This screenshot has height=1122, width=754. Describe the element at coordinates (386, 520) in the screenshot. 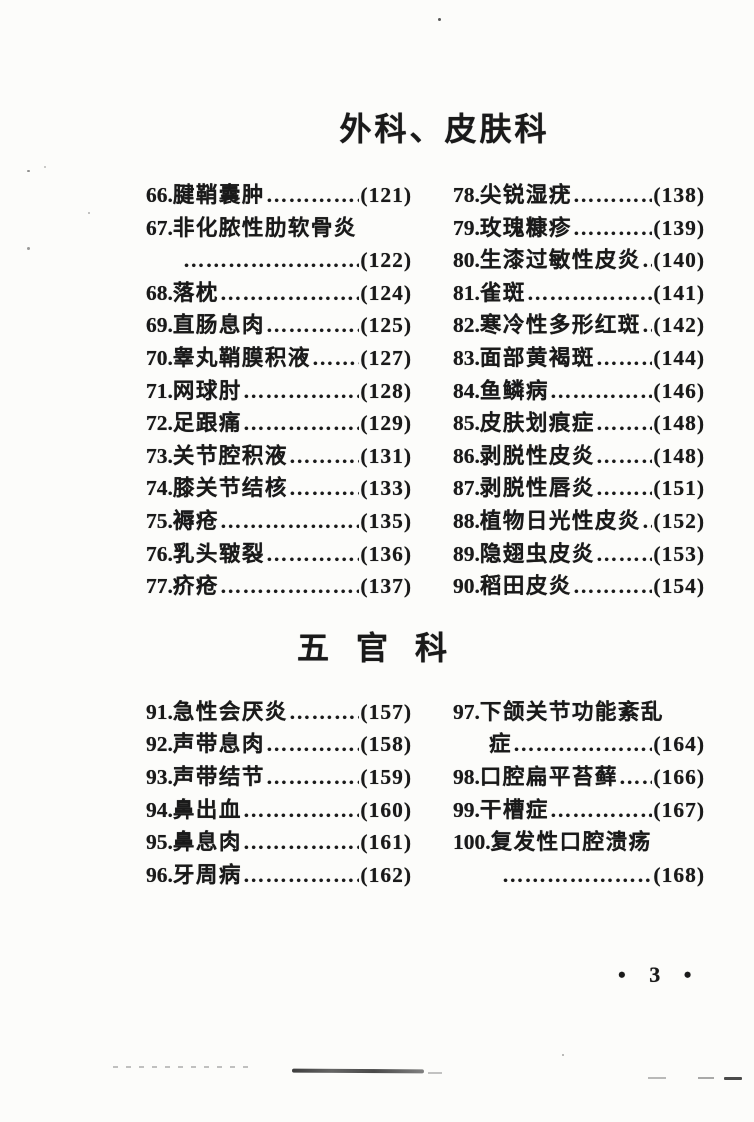

I see `entry-page-number: (135)` at that location.